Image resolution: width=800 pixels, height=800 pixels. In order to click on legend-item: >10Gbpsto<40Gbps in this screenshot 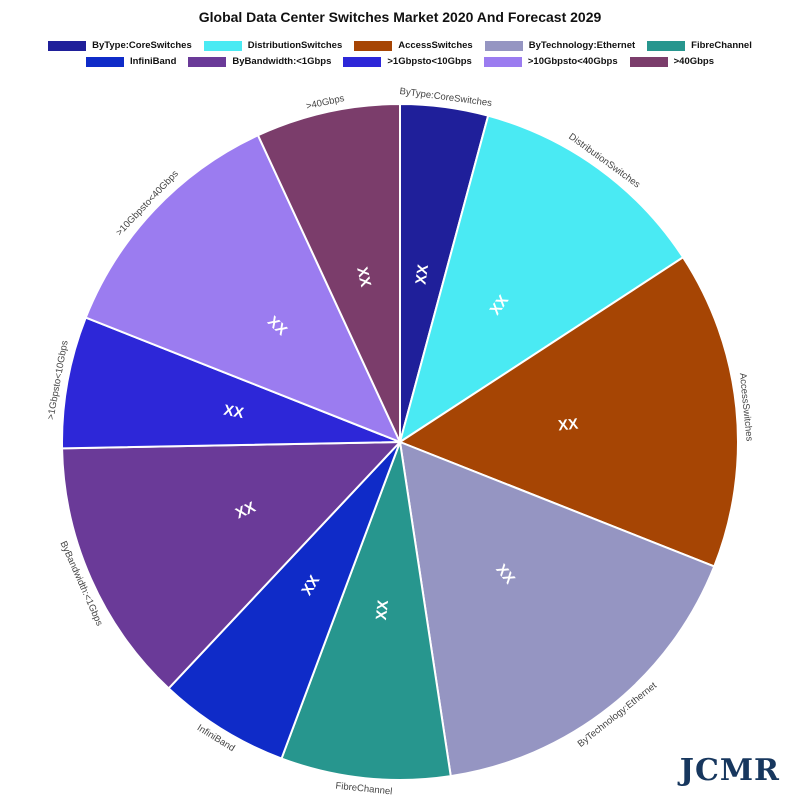, I will do `click(550, 61)`.